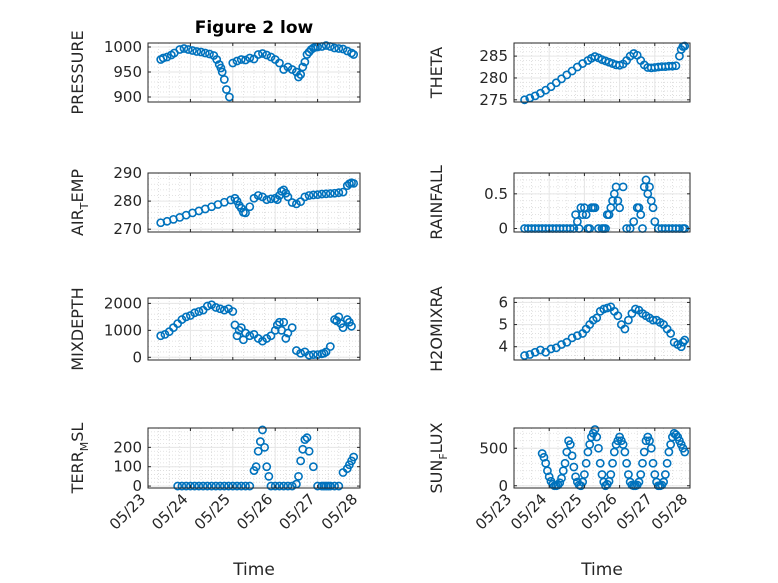 The image size is (778, 583). I want to click on y-tick-label: 285, so click(493, 56).